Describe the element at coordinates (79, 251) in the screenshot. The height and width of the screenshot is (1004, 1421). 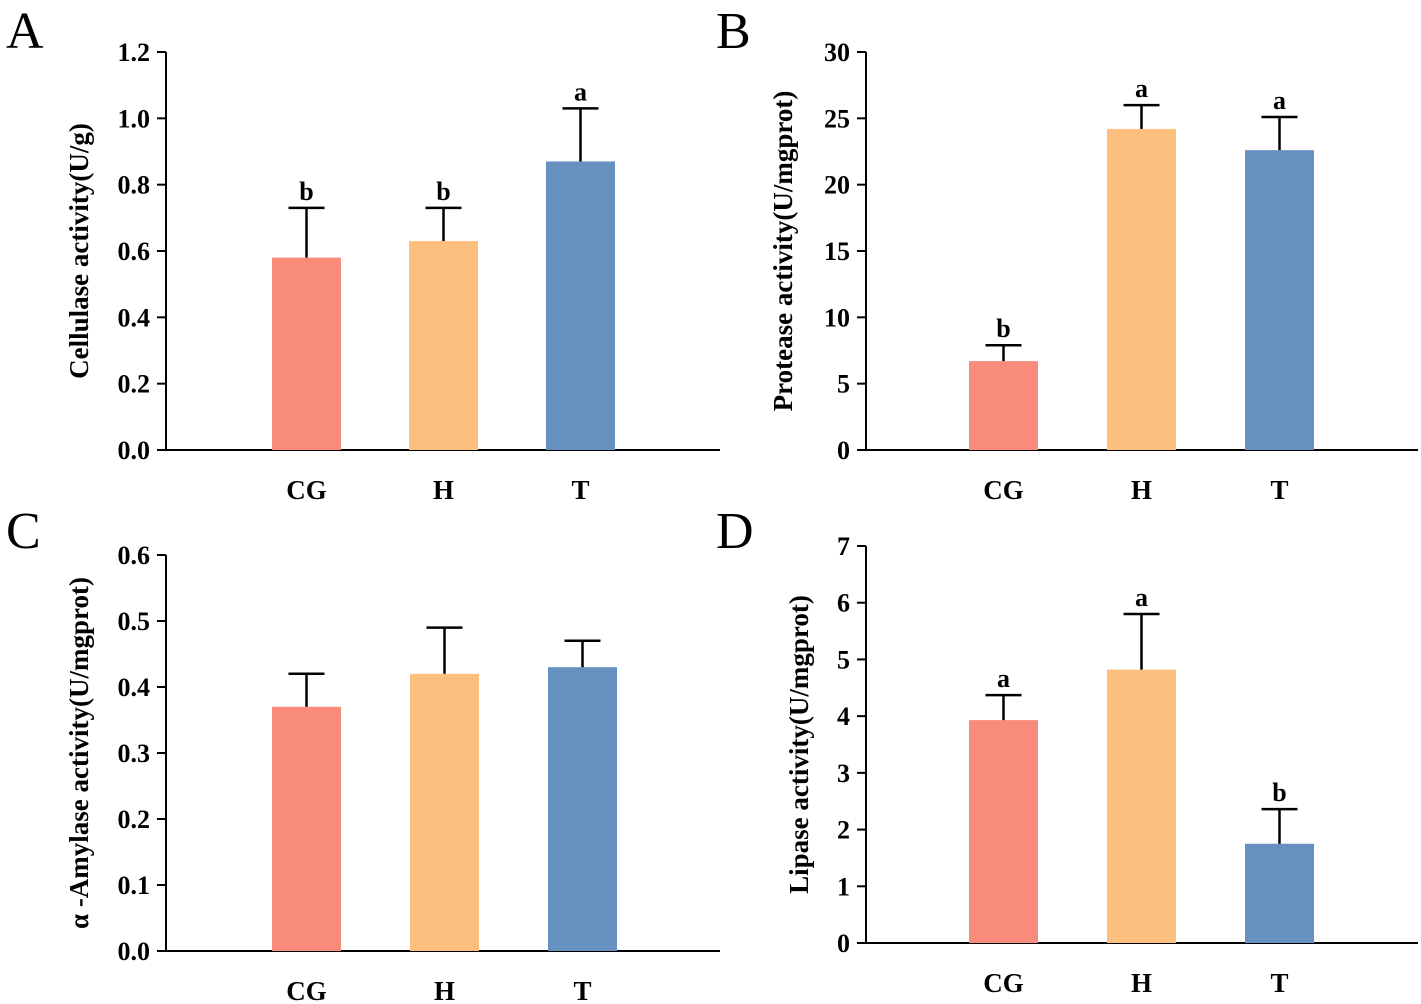
I see `y-axis-label: Cellulase activity(U/g)` at that location.